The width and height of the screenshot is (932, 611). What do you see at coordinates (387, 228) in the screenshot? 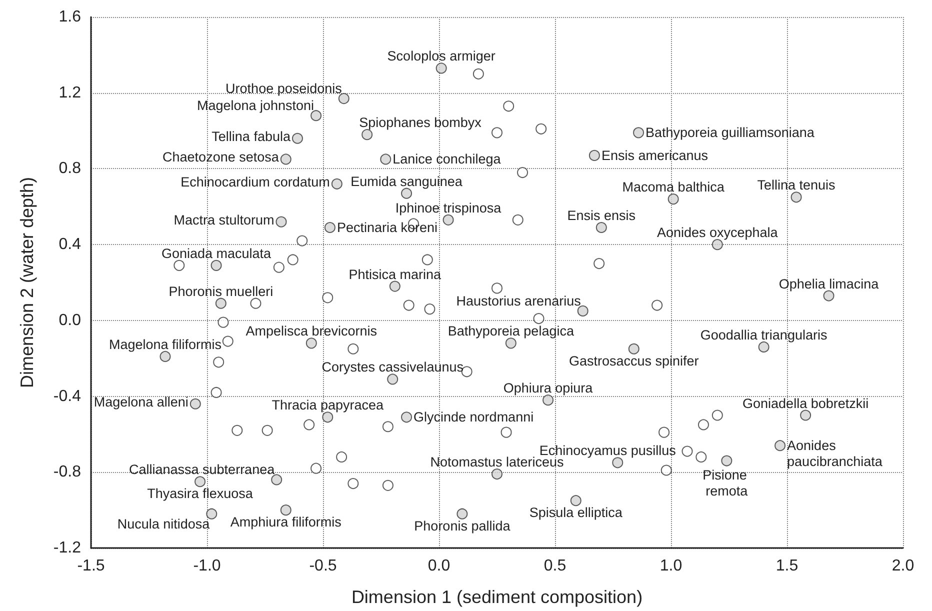
I see `annotation: Pectinaria koreni` at bounding box center [387, 228].